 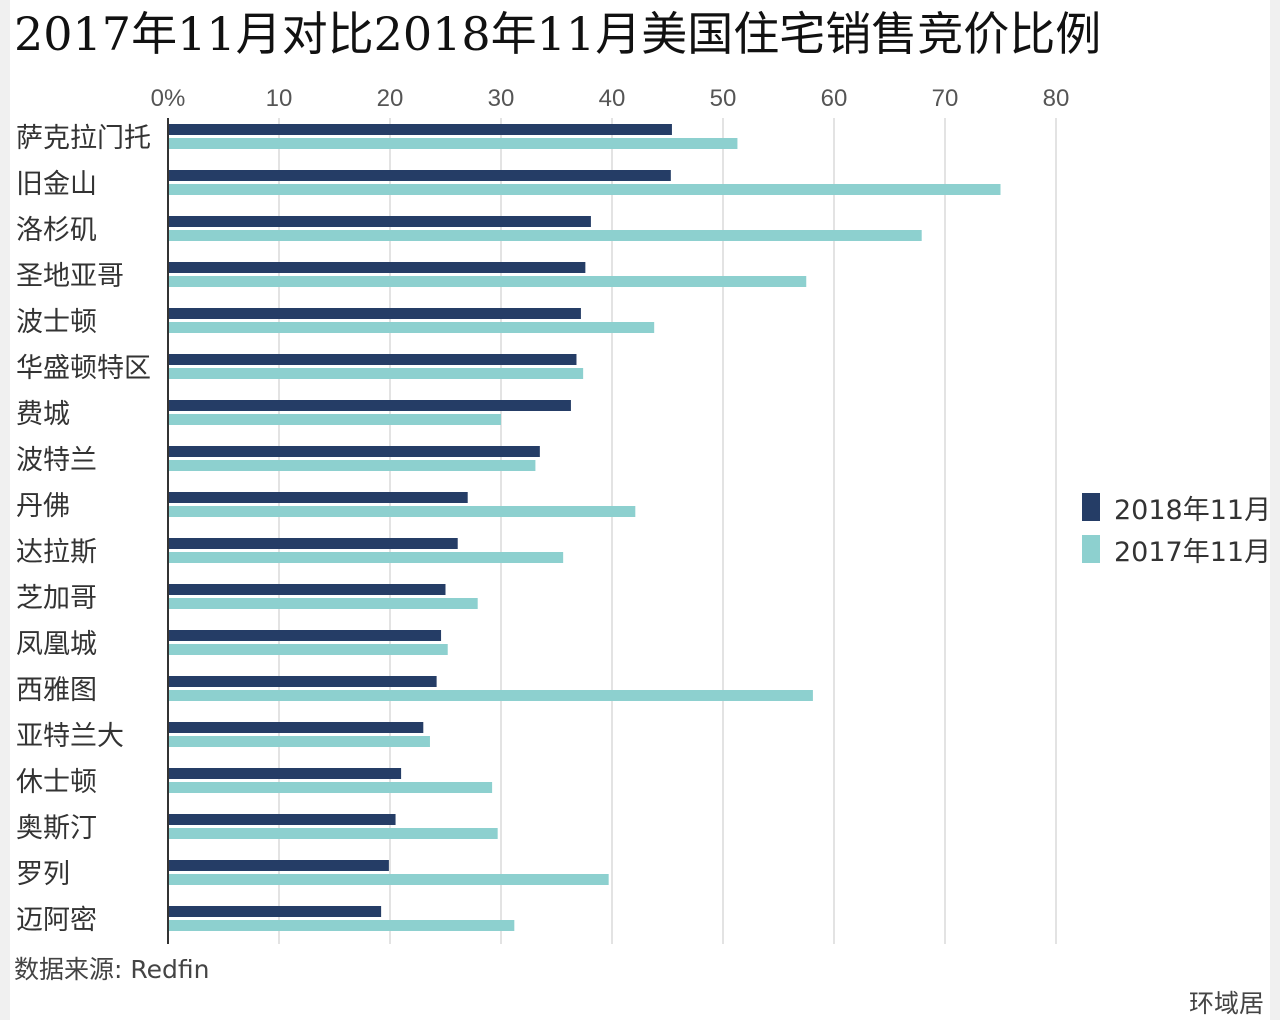 I want to click on category-label: 旧金山, so click(x=56, y=184).